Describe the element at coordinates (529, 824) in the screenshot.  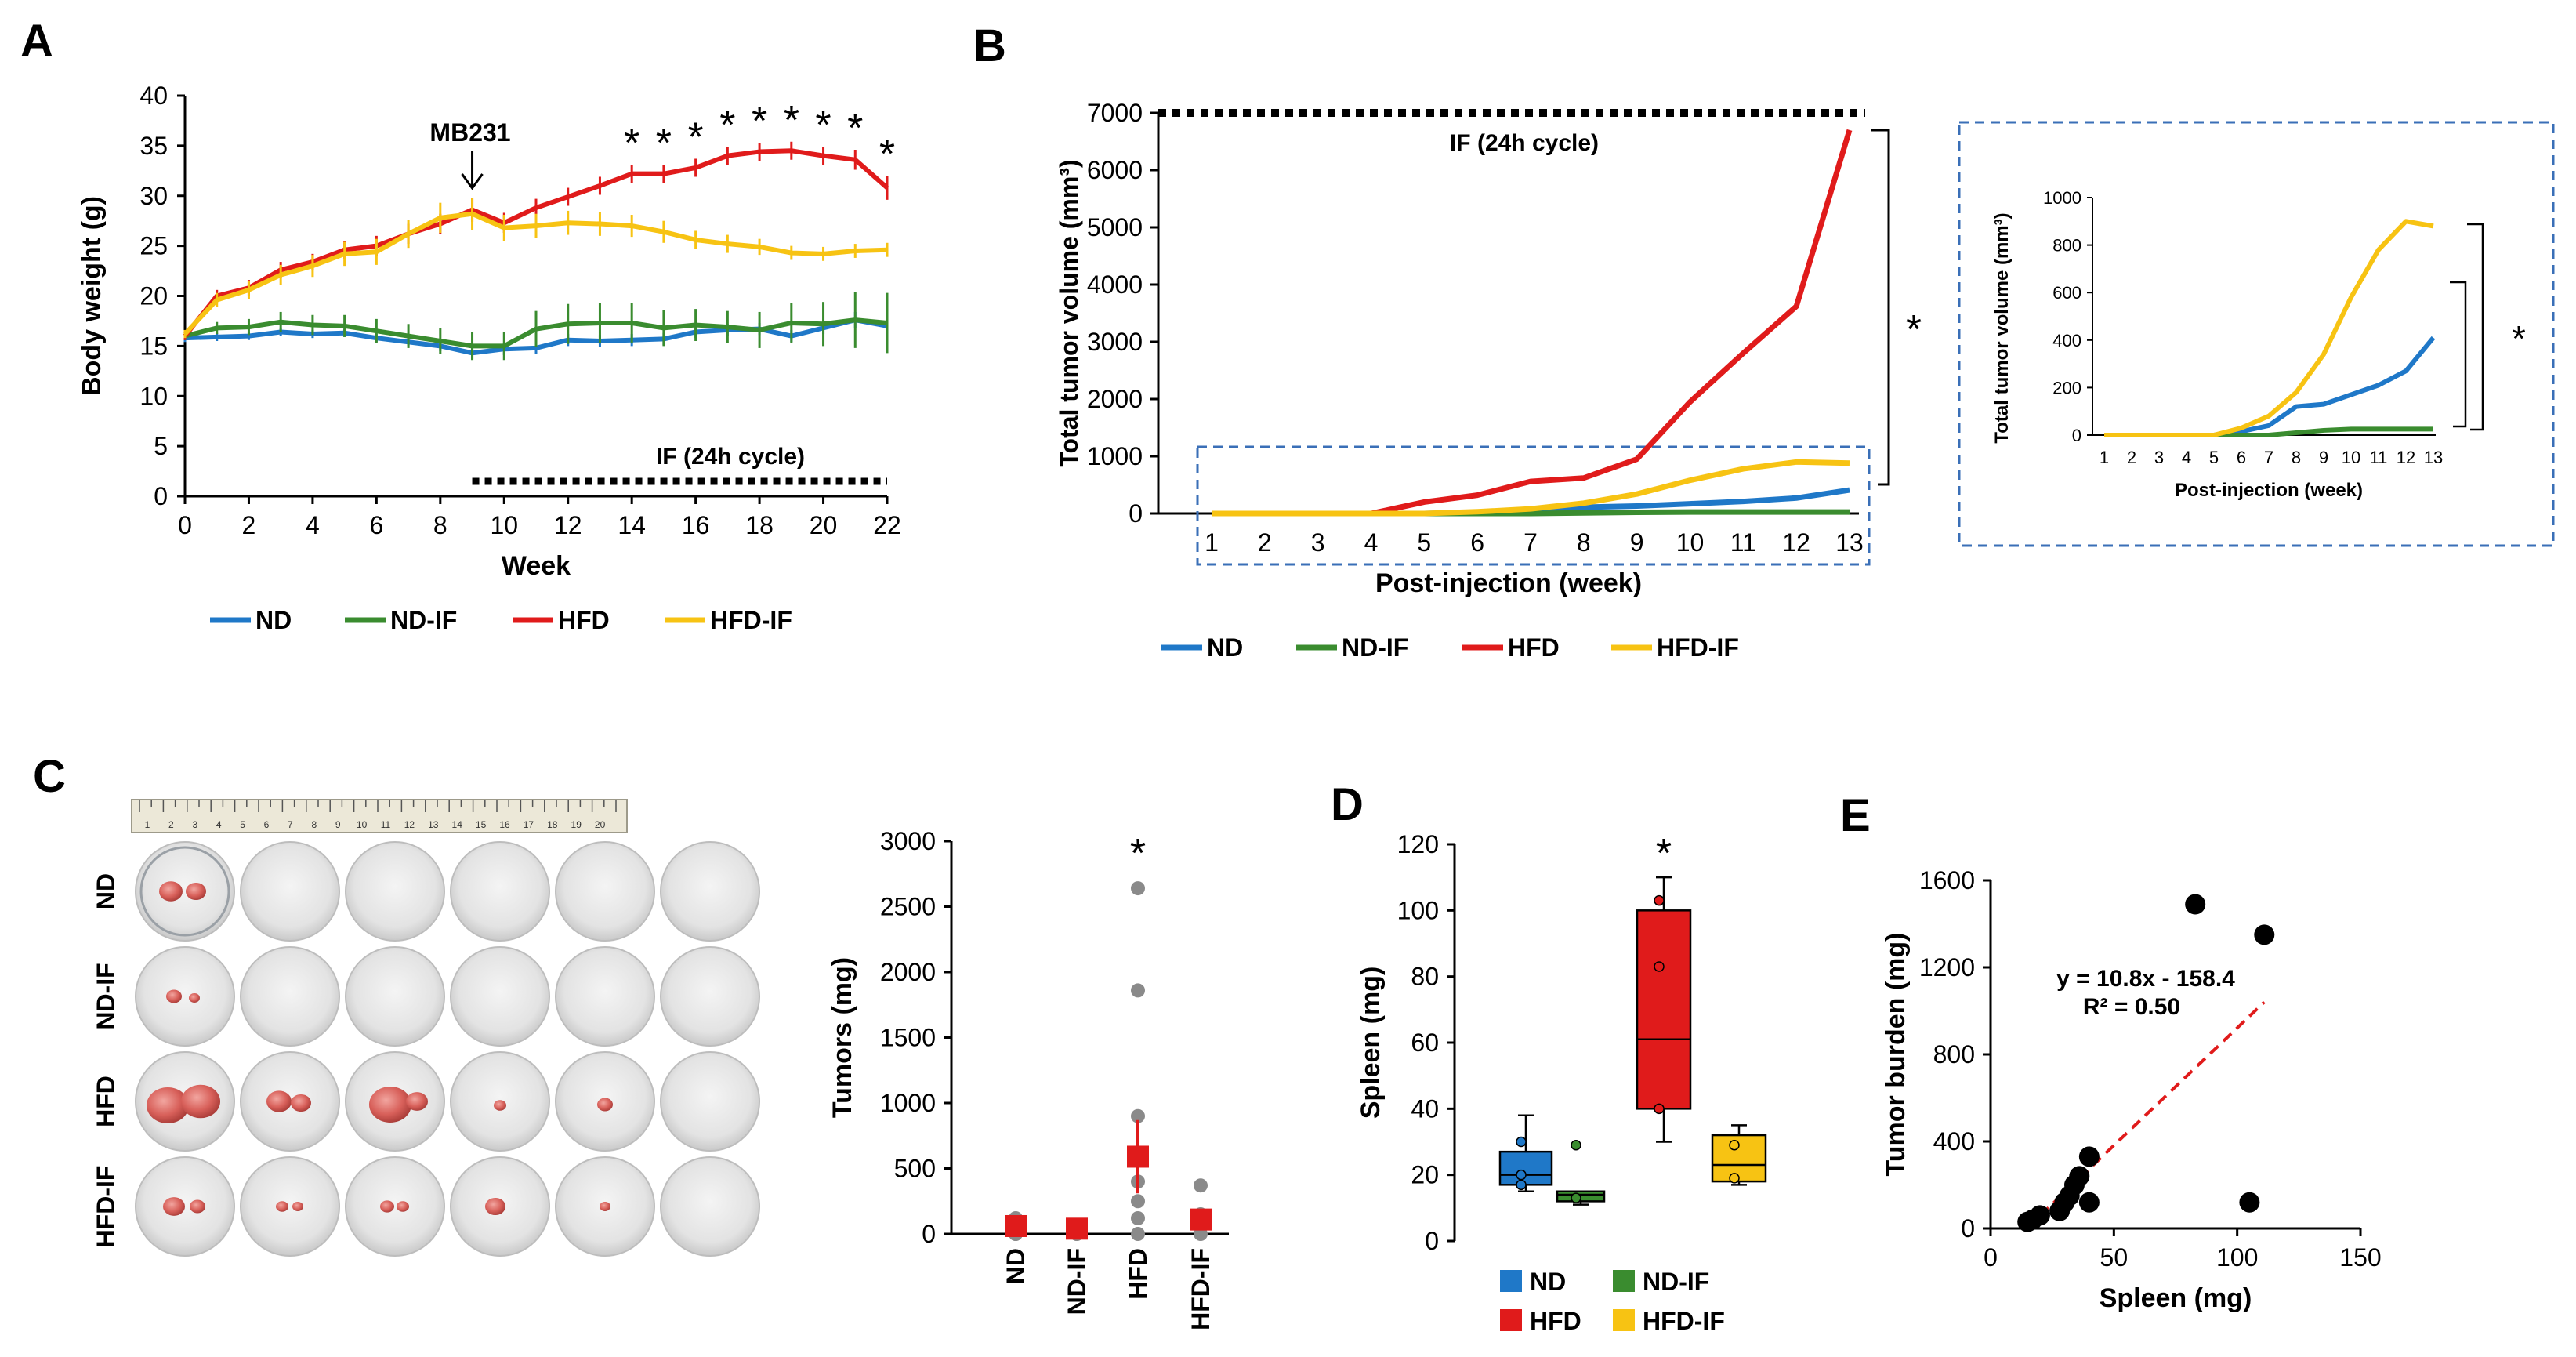
I see `panel-c-ruler-number: 17` at that location.